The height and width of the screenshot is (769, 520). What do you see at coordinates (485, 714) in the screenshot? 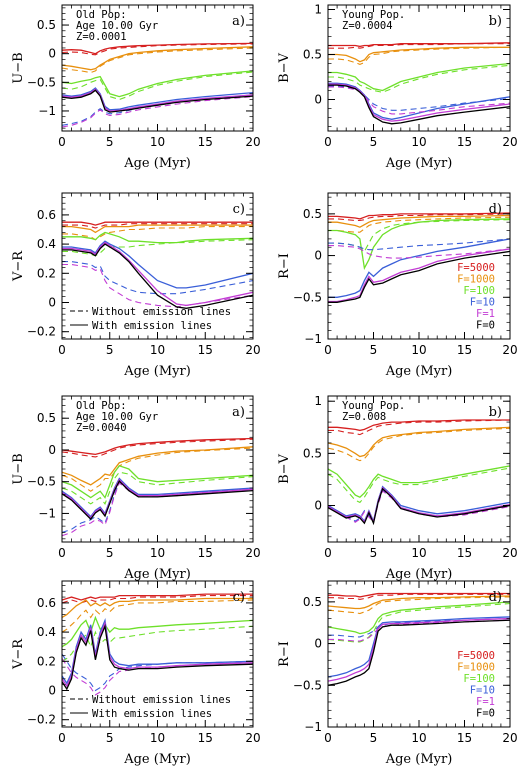
I see `legend-entry: F=0` at bounding box center [485, 714].